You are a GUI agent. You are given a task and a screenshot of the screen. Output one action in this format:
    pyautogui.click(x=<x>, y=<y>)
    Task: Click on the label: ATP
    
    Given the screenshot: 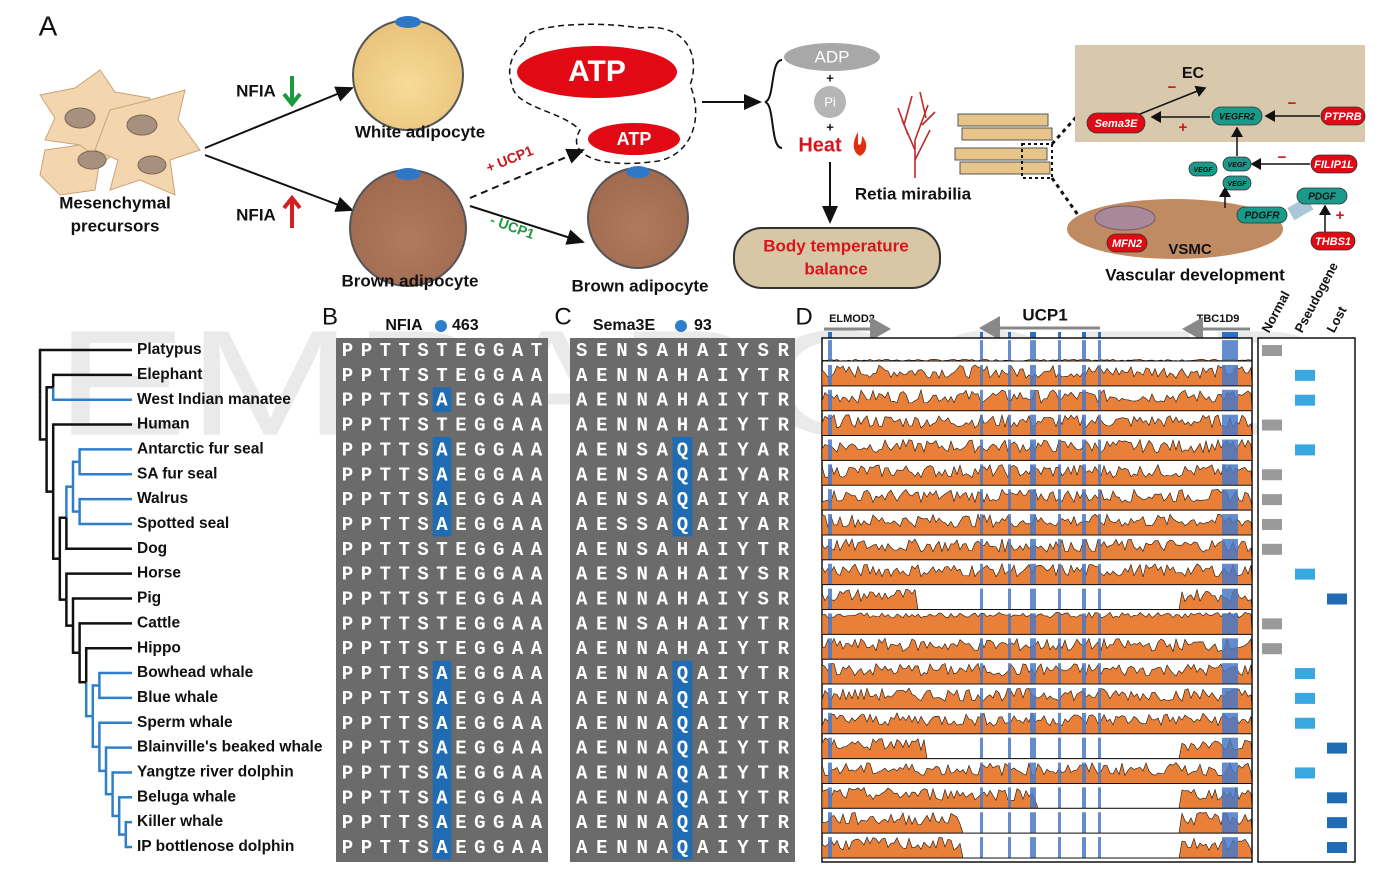 What is the action you would take?
    pyautogui.click(x=634, y=139)
    